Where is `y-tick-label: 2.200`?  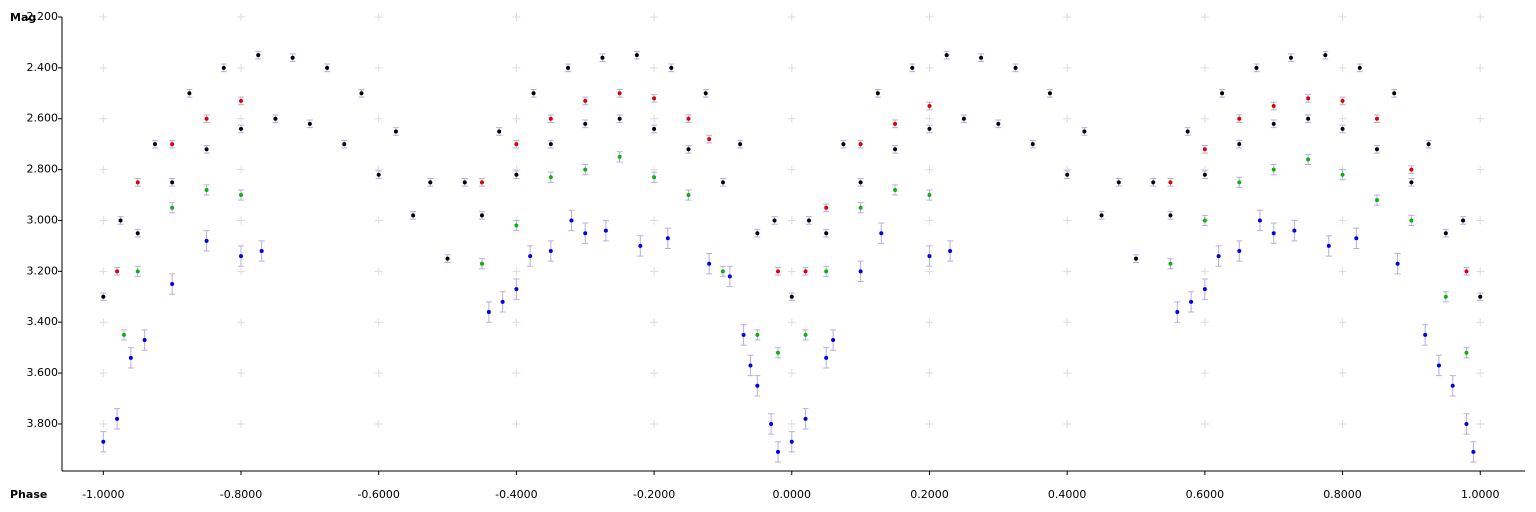 y-tick-label: 2.200 is located at coordinates (43, 16).